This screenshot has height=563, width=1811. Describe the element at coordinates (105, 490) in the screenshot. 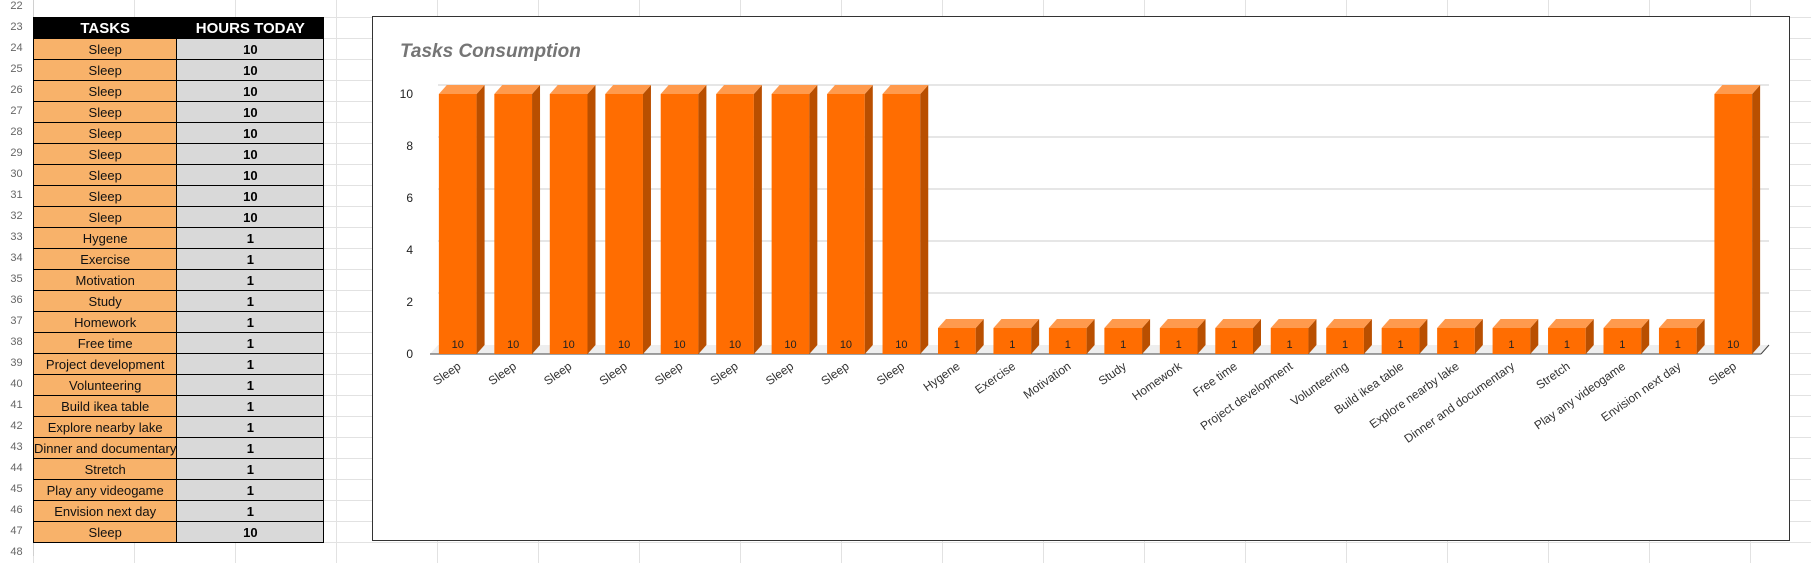

I see `task-cell: Play any videogame` at that location.